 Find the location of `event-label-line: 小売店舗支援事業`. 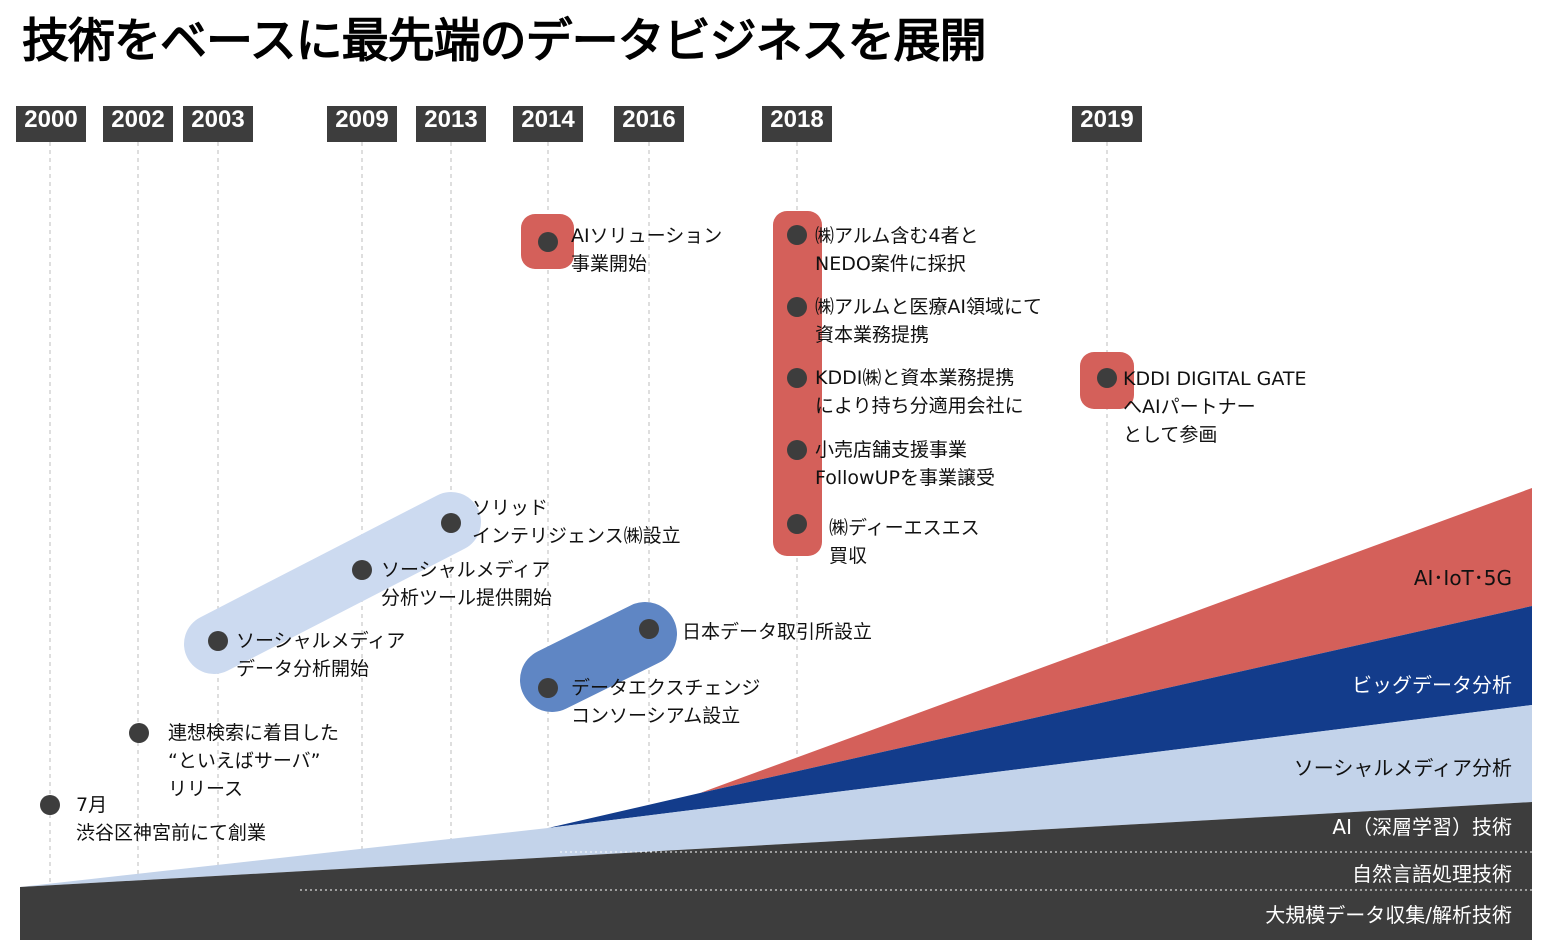

event-label-line: 小売店舗支援事業 is located at coordinates (891, 450).